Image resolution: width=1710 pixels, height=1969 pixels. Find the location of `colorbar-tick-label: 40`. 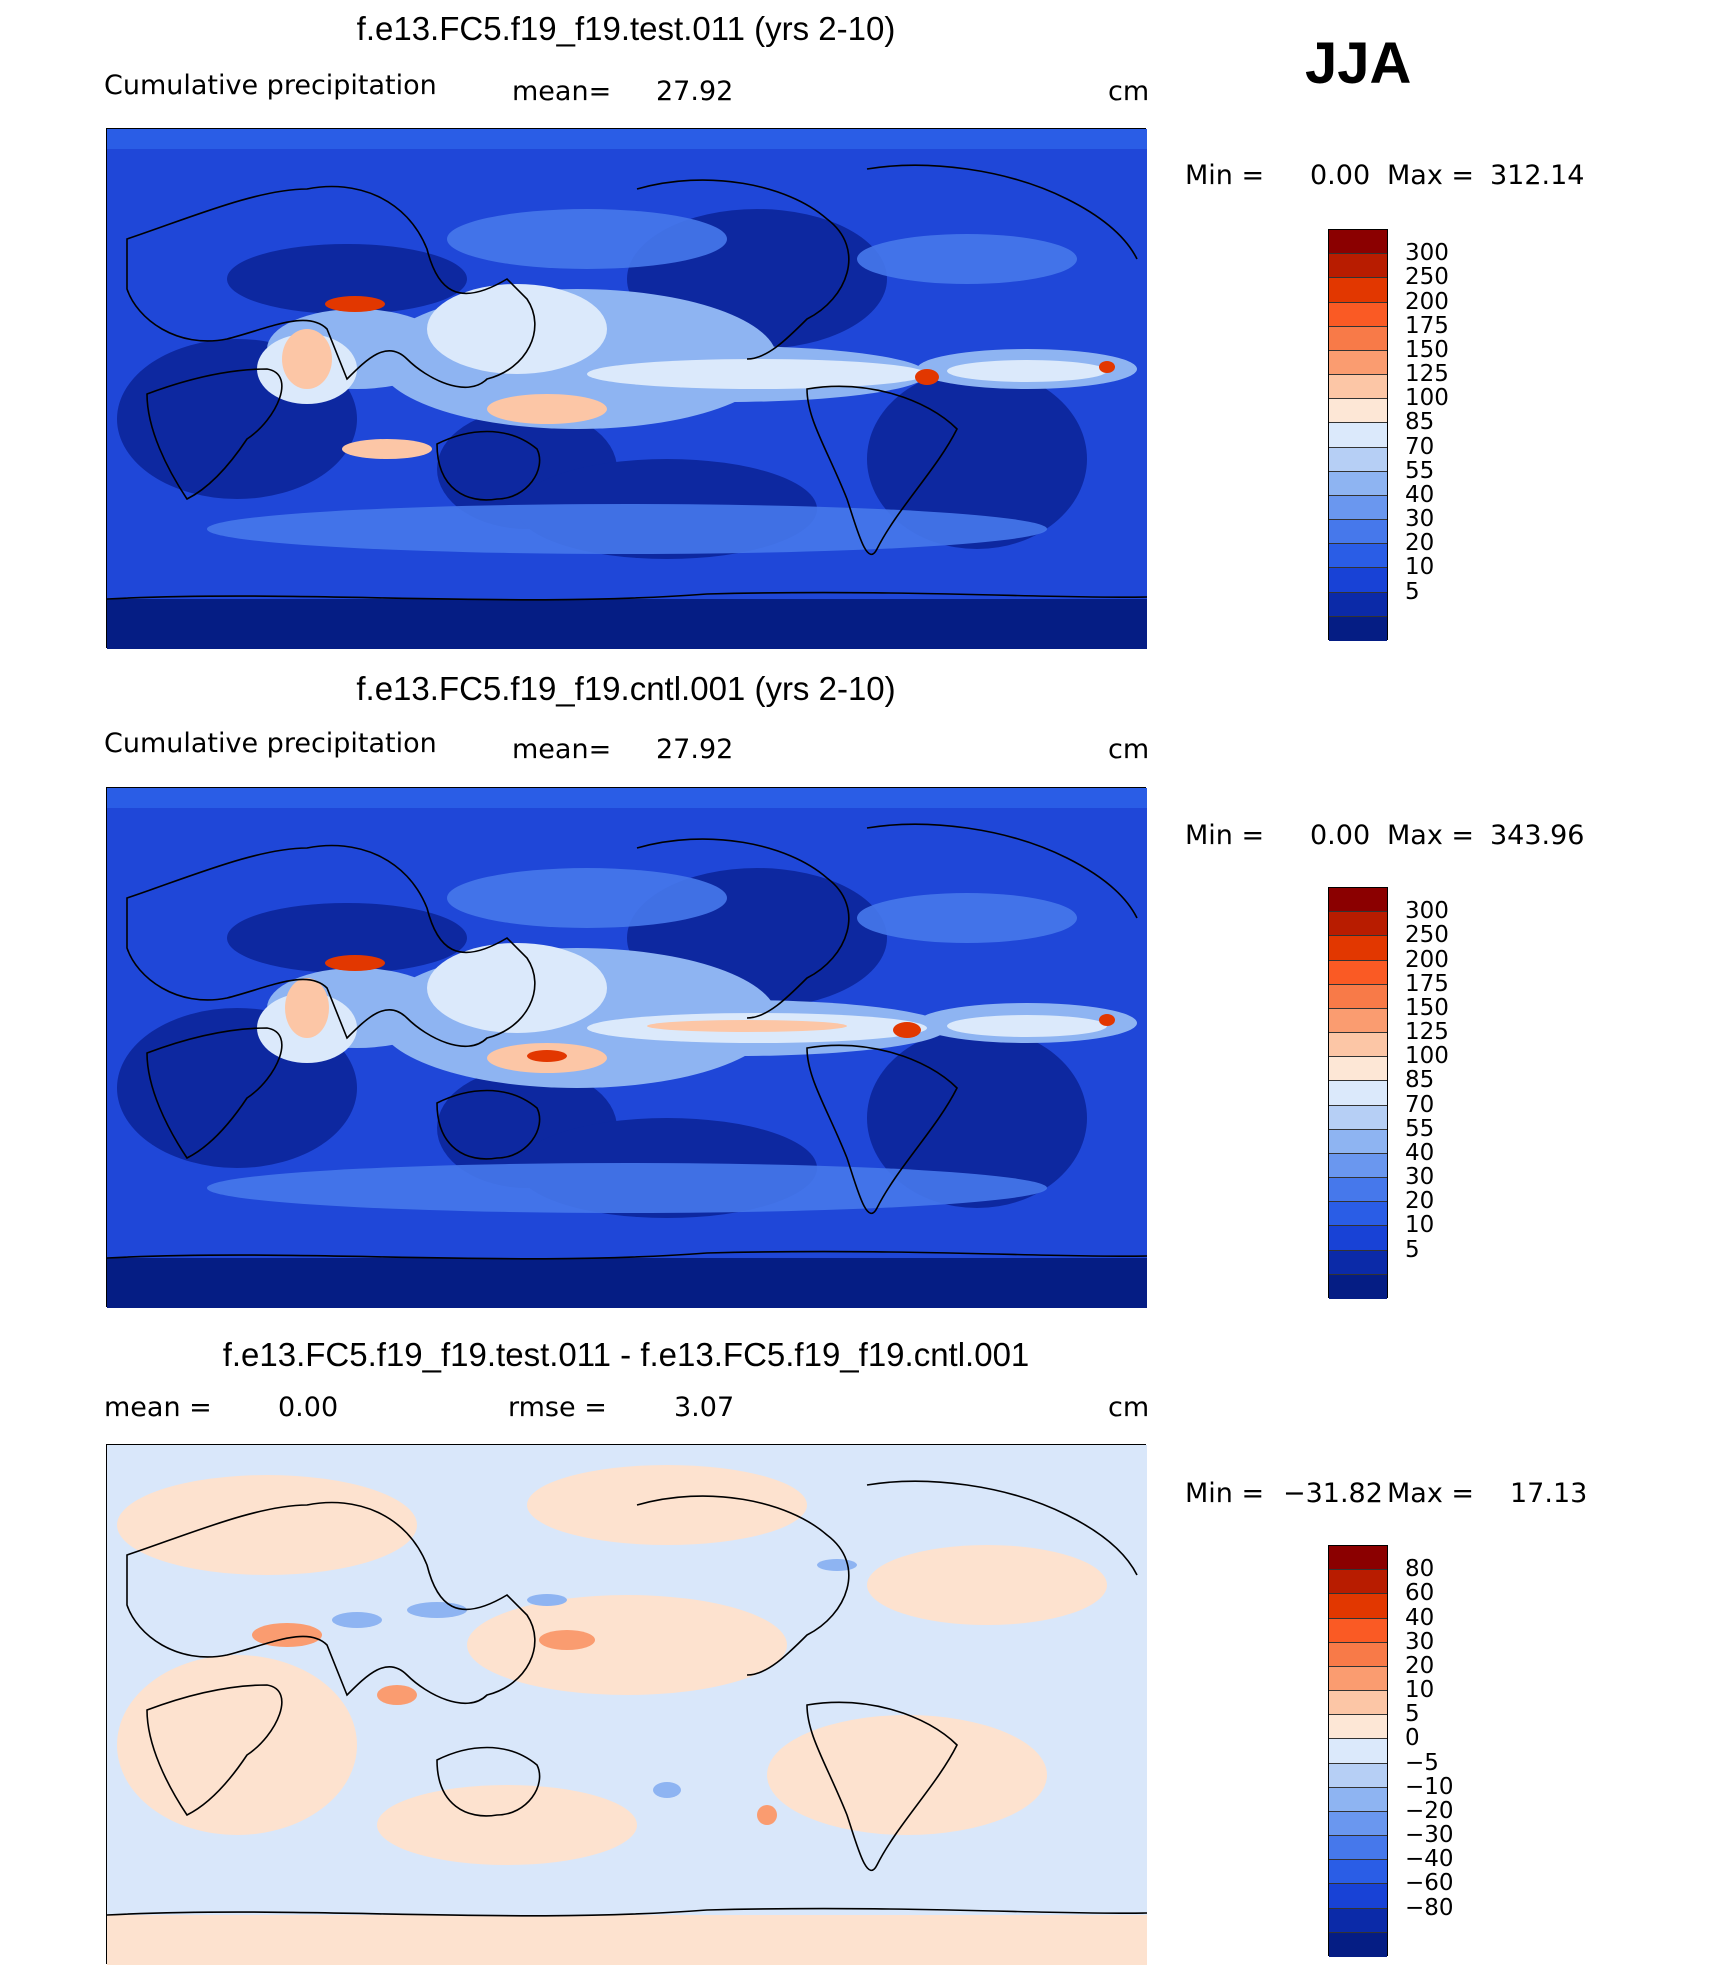

colorbar-tick-label: 40 is located at coordinates (1420, 1152).